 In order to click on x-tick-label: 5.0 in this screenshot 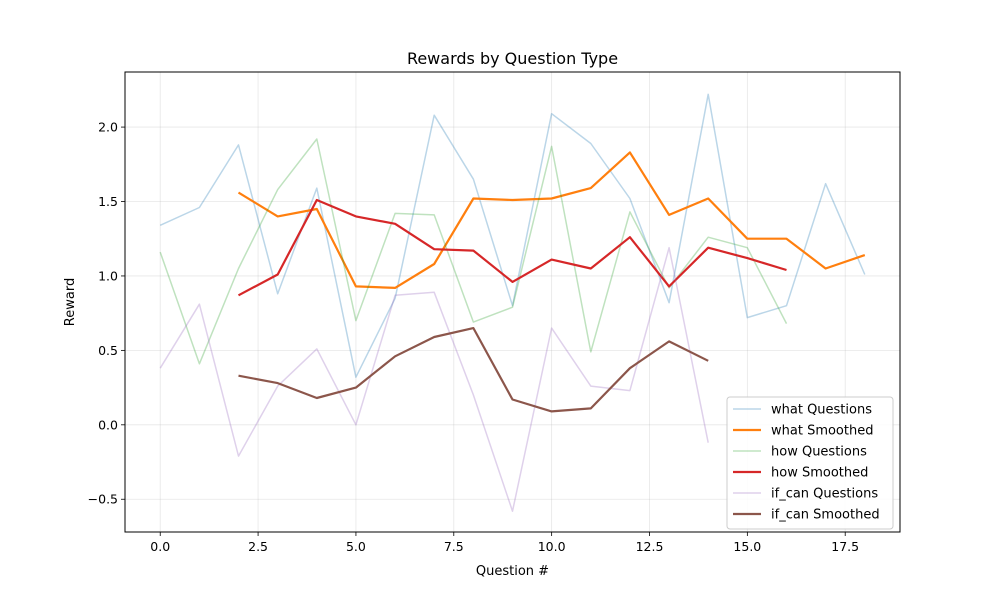, I will do `click(356, 546)`.